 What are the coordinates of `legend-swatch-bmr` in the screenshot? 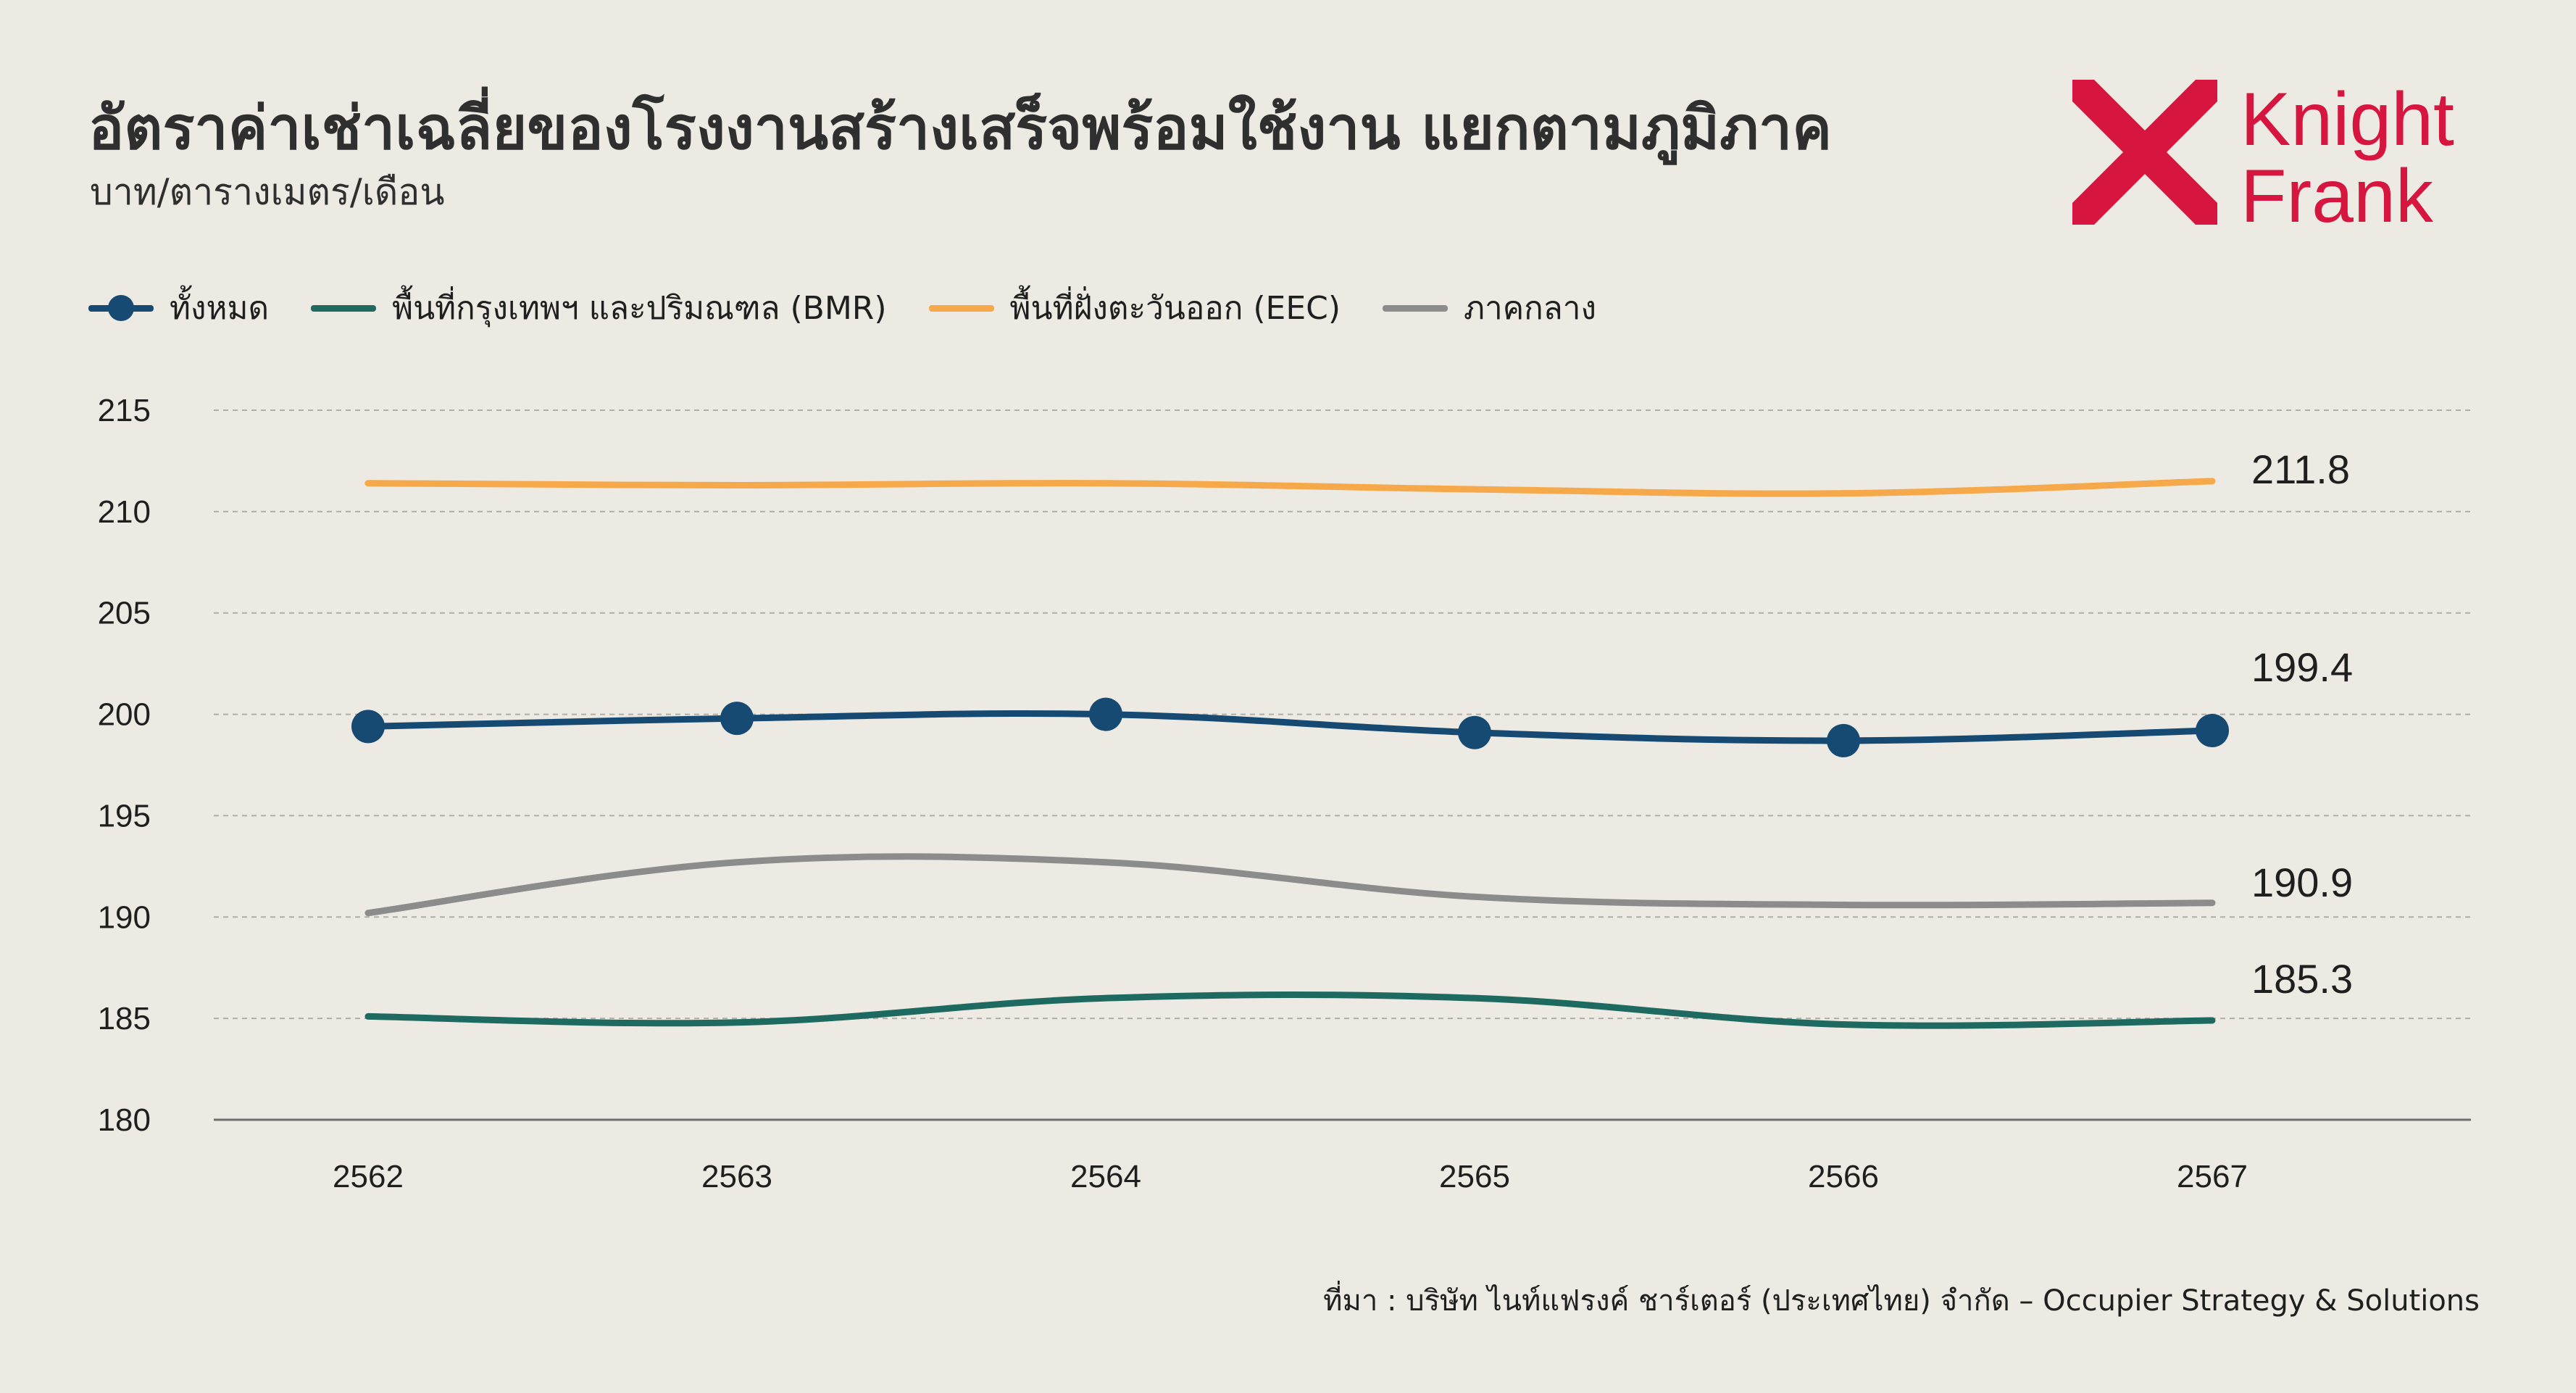 It's located at (344, 308).